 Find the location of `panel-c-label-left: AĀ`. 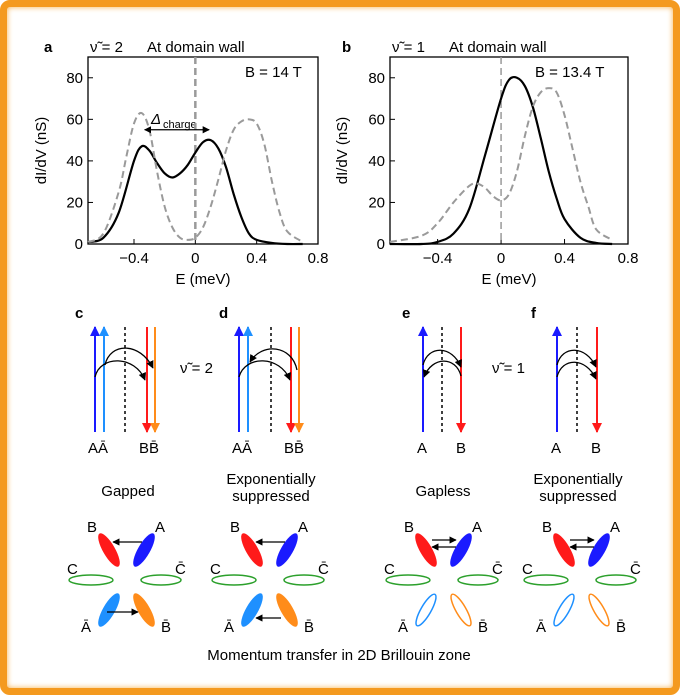

panel-c-label-left: AĀ is located at coordinates (98, 448).